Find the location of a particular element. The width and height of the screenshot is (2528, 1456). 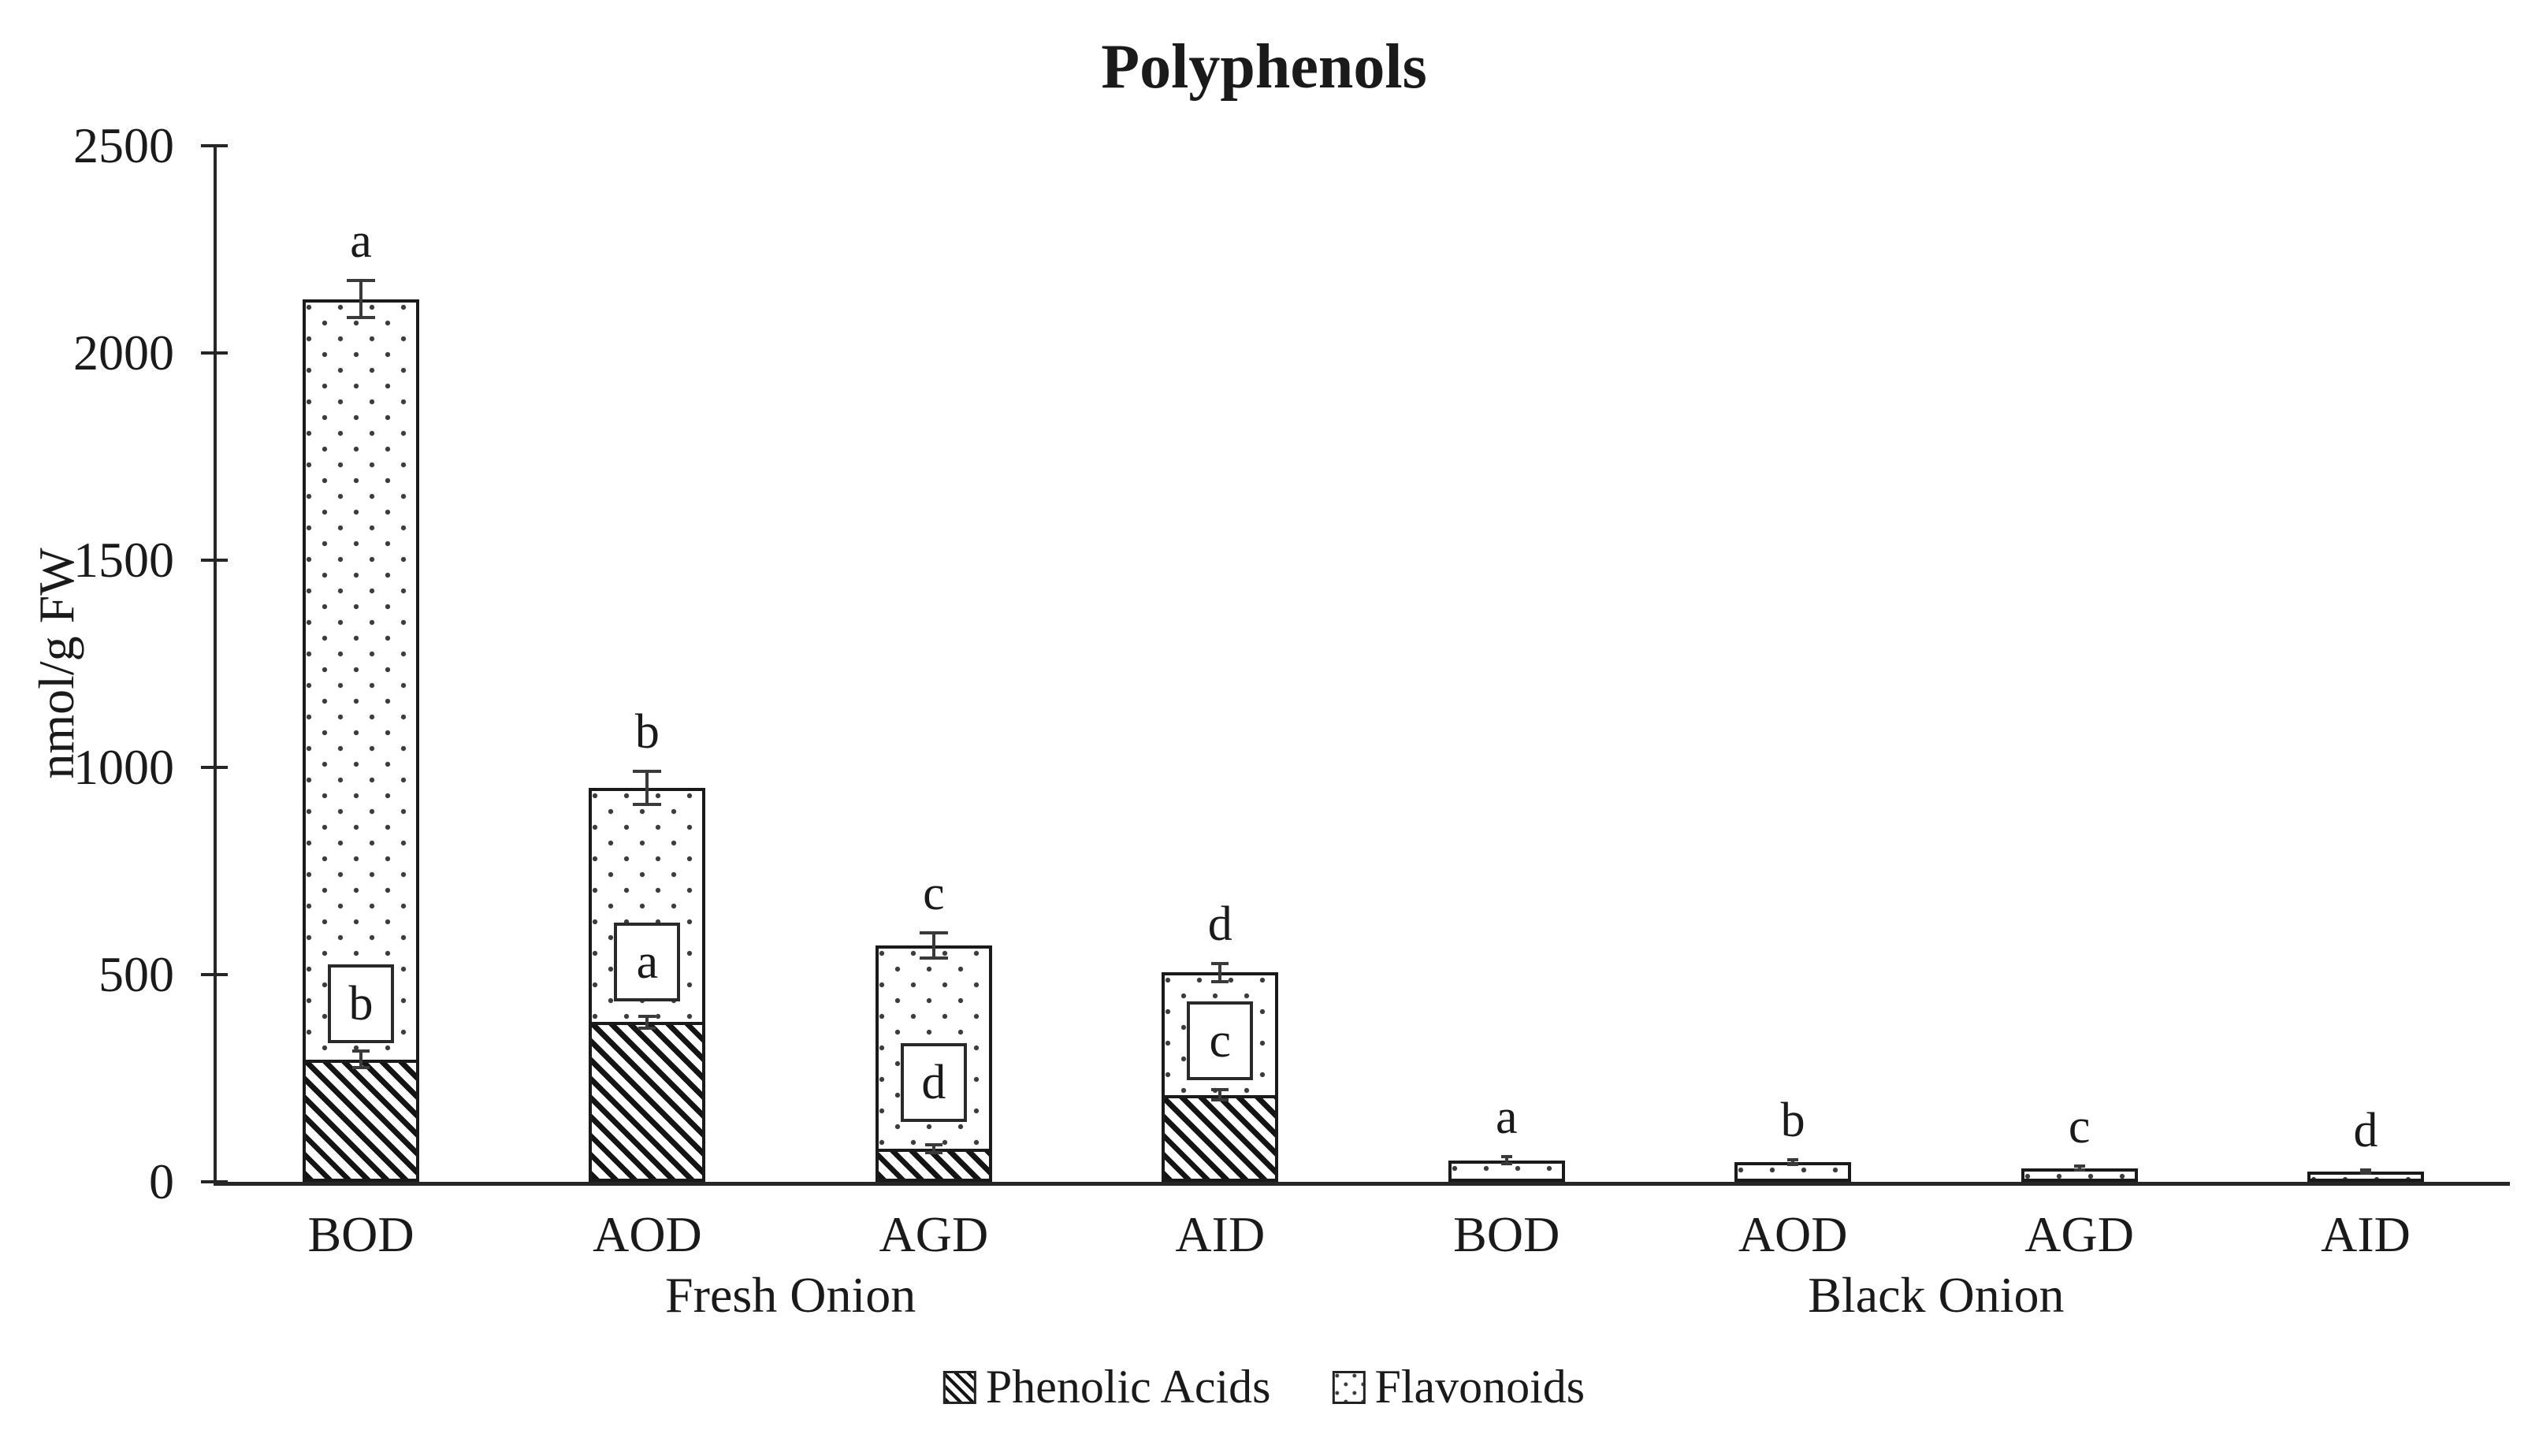

boxed-sig-letter-text: b is located at coordinates (361, 1003).